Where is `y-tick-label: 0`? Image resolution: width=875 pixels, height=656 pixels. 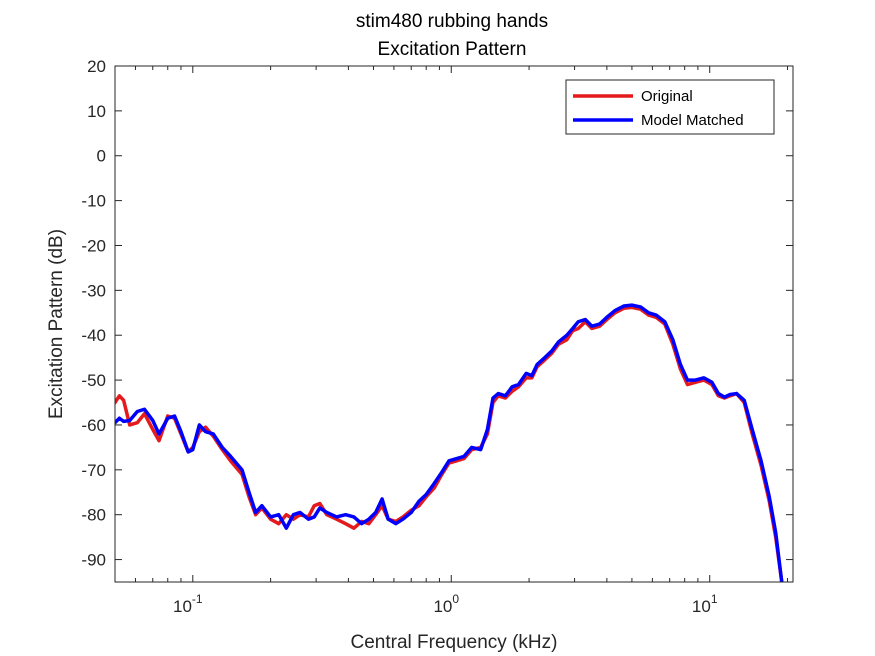
y-tick-label: 0 is located at coordinates (101, 156).